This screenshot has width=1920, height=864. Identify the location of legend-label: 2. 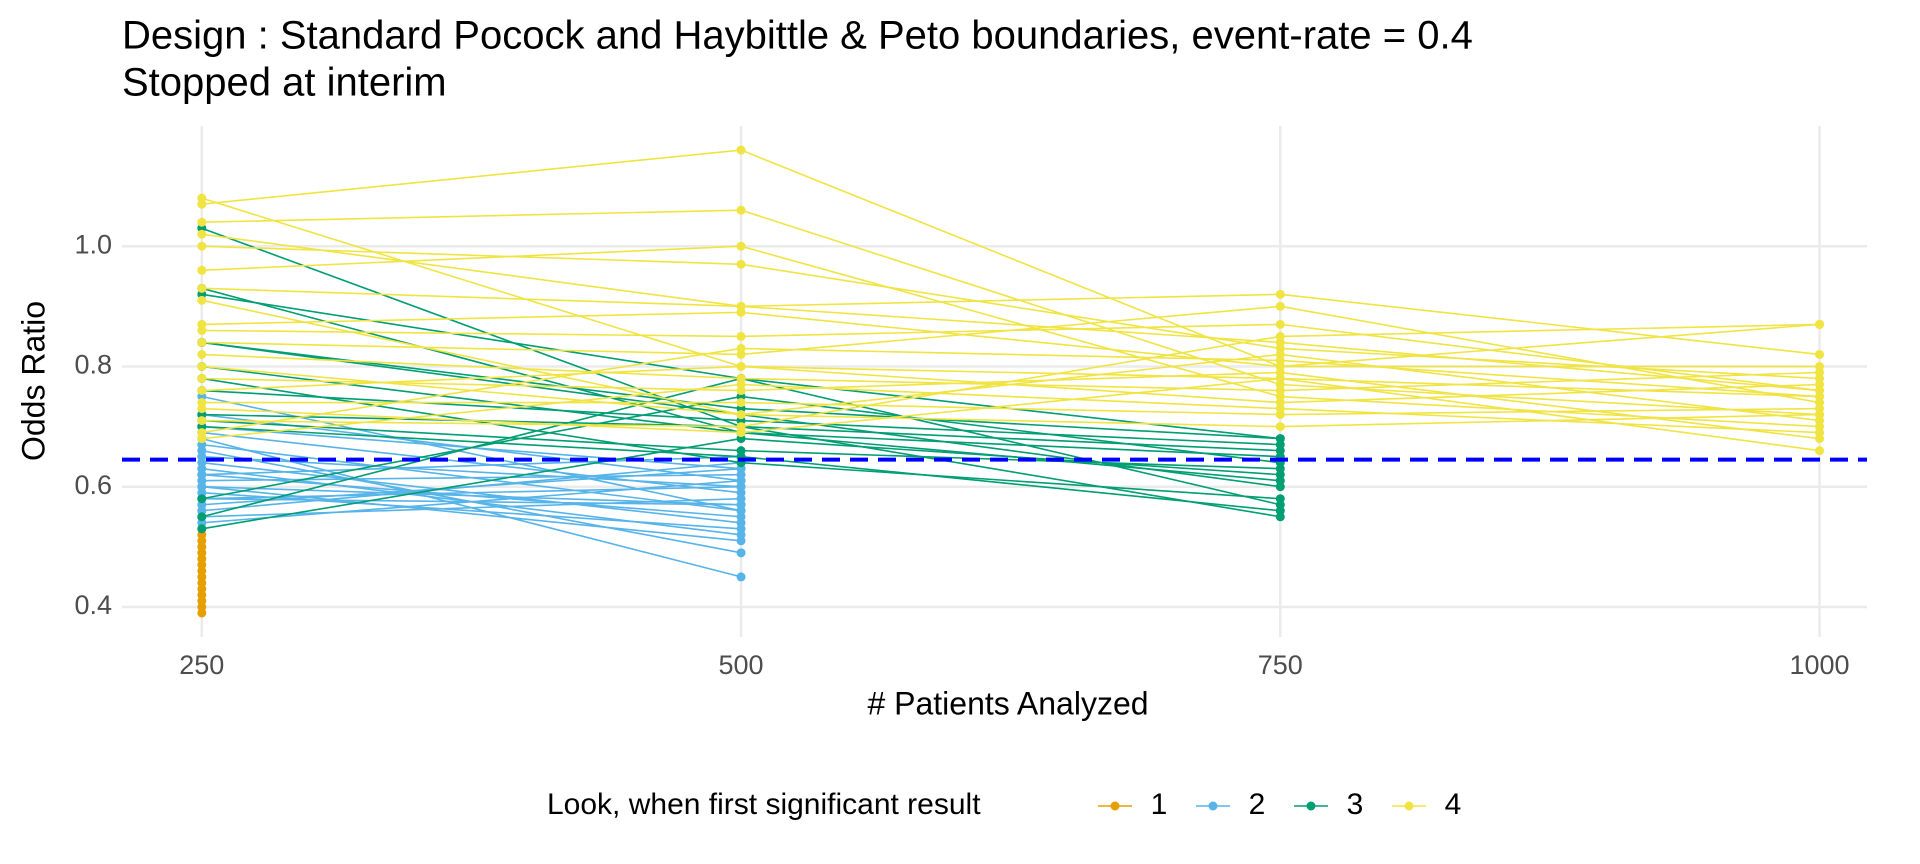
(1257, 804).